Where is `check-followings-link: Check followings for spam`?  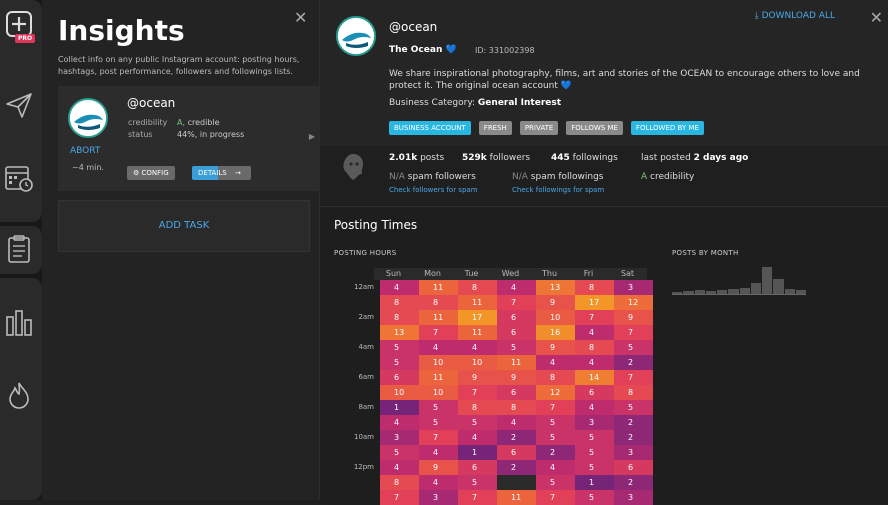 check-followings-link: Check followings for spam is located at coordinates (558, 190).